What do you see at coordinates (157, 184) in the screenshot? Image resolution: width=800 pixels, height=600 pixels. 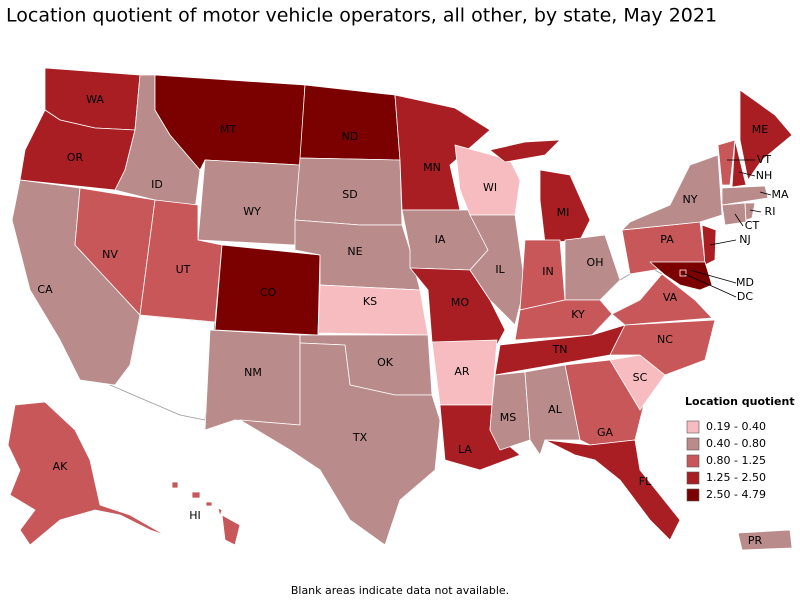 I see `state-label: ID` at bounding box center [157, 184].